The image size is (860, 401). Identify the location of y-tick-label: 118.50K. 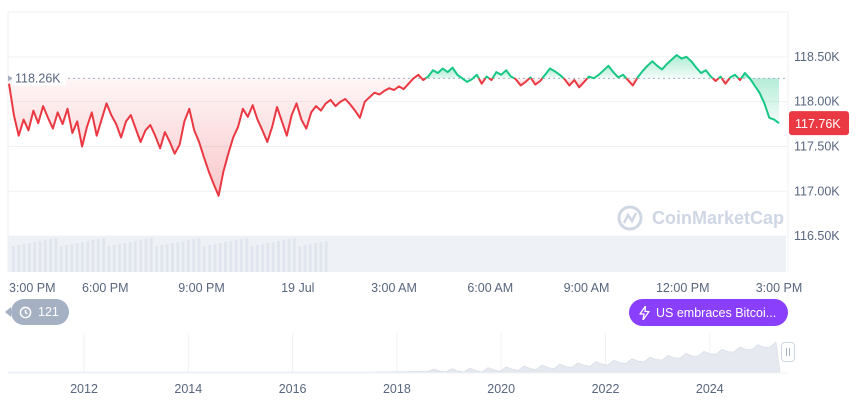
(817, 57).